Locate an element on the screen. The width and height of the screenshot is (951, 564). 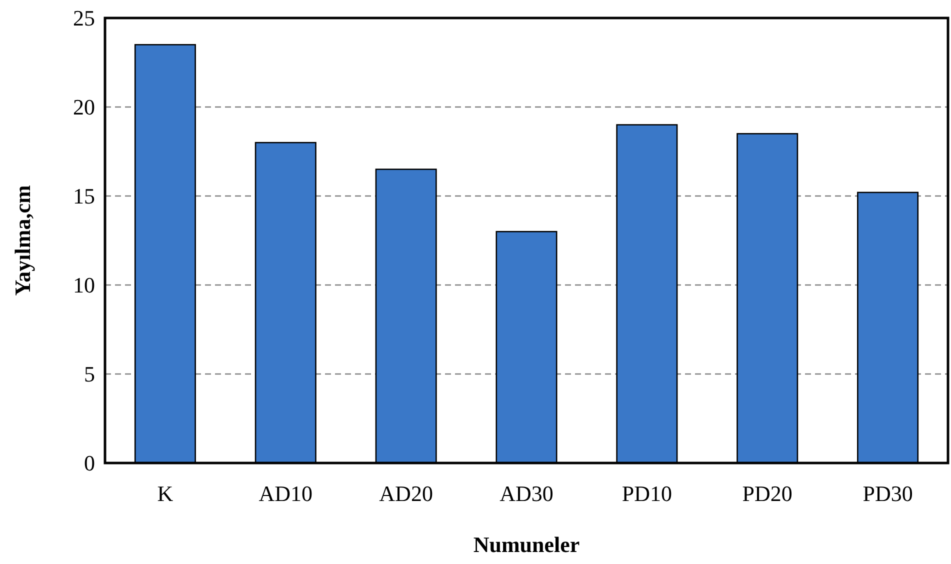
y-tick-label: 0 is located at coordinates (89, 463).